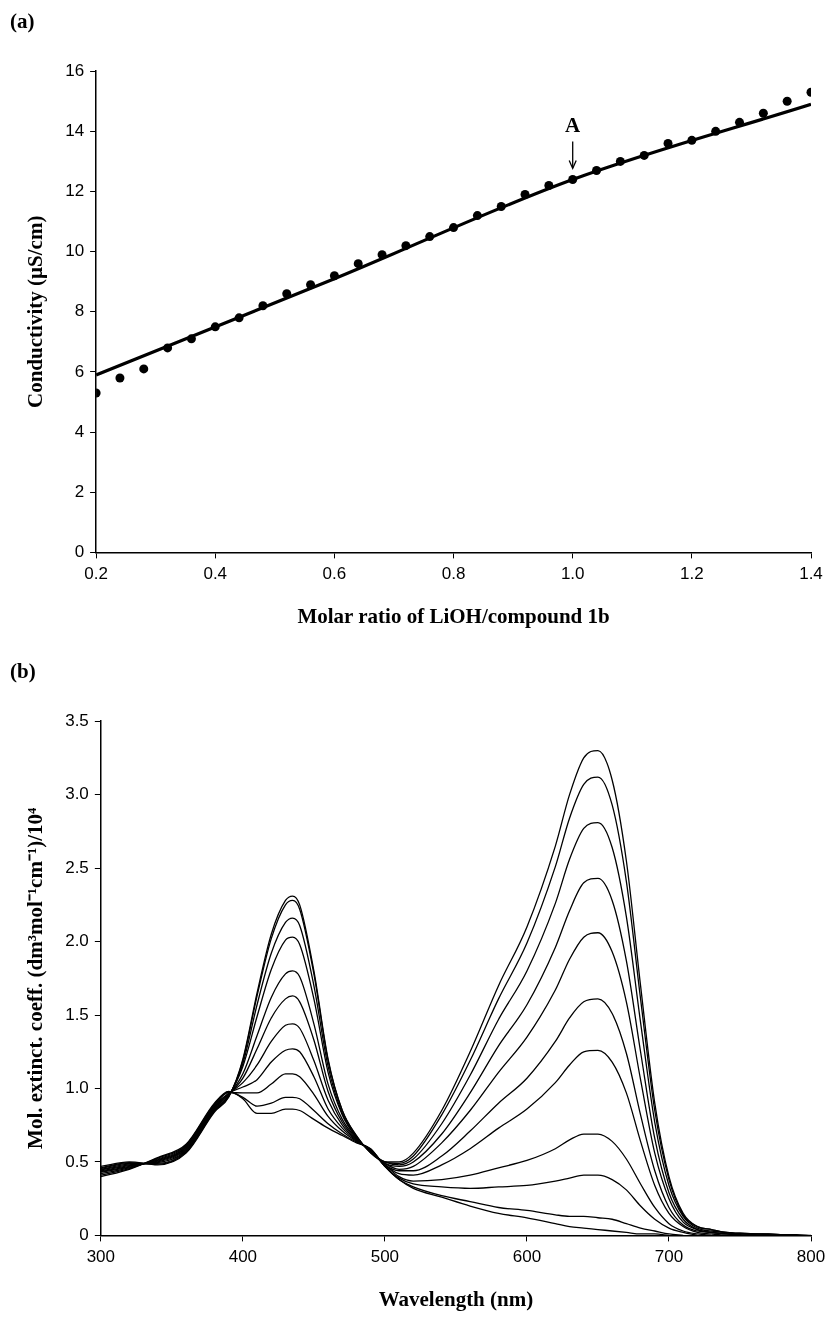 The width and height of the screenshot is (835, 1333). Describe the element at coordinates (75, 191) in the screenshot. I see `y-tick-label: 12` at that location.